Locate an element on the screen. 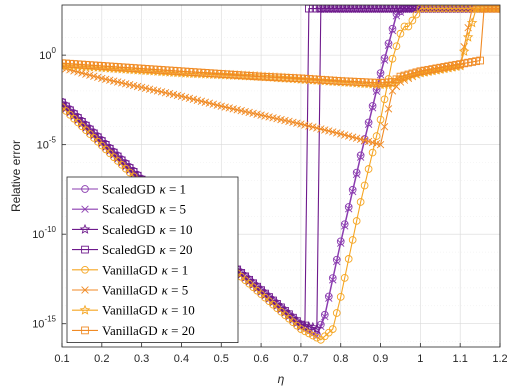  x-tick-label: 0.5 is located at coordinates (221, 359).